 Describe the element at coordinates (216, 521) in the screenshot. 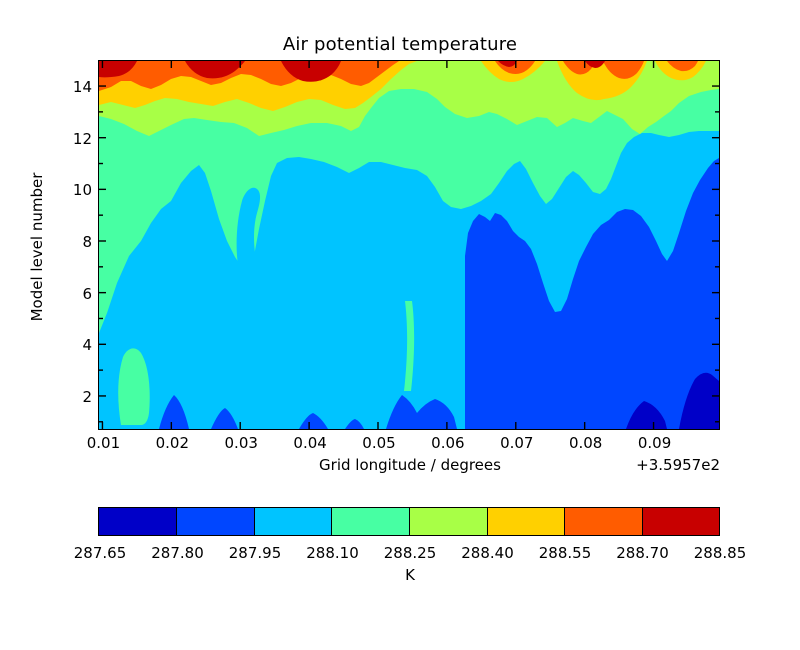

I see `colorbar-segment-287.80-287.95` at that location.